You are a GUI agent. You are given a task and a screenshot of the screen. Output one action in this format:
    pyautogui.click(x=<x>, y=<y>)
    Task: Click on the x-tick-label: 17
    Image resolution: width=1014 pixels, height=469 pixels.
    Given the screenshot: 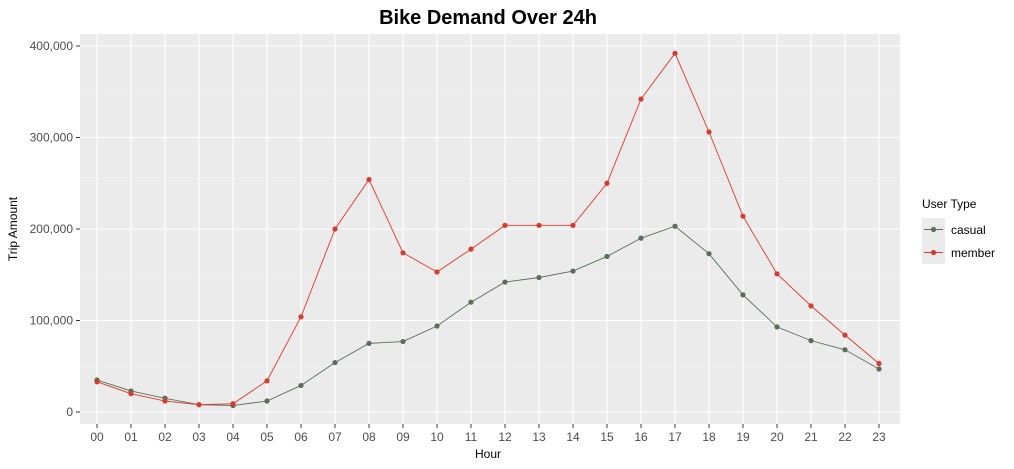 What is the action you would take?
    pyautogui.click(x=675, y=437)
    